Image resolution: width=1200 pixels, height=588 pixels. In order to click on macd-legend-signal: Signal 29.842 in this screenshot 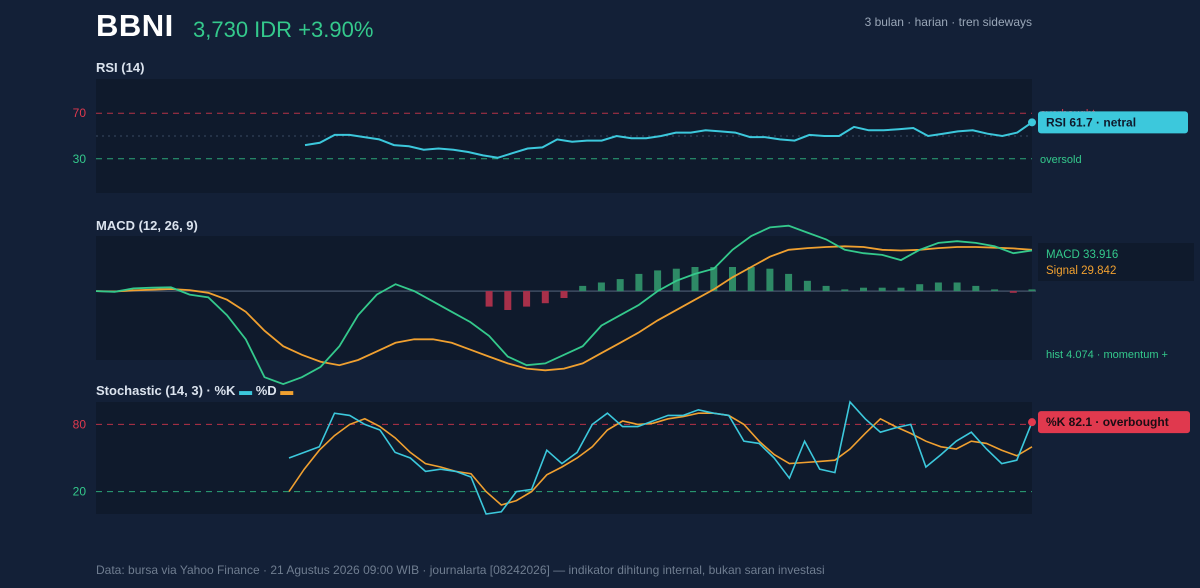, I will do `click(1081, 271)`.